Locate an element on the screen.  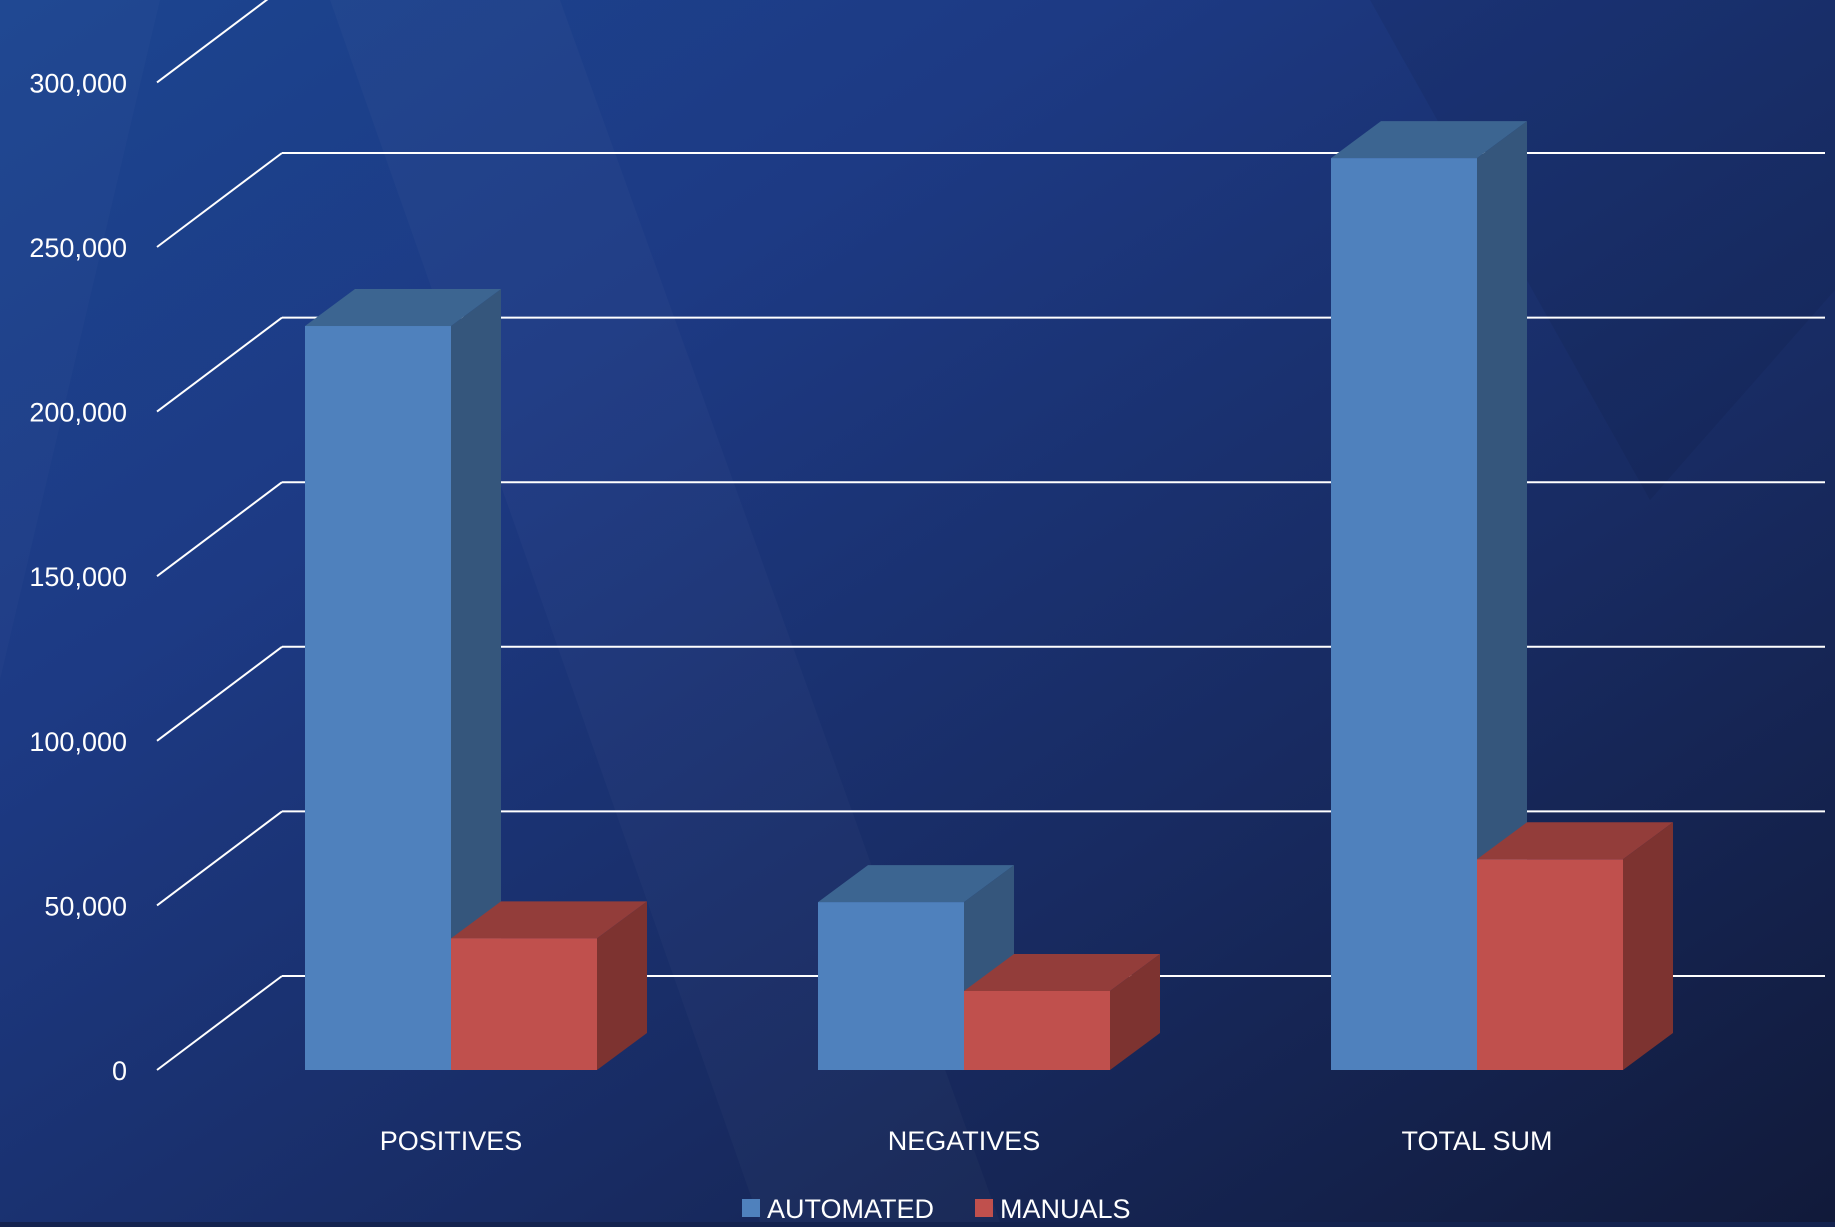
y-tick-label: 150,000 is located at coordinates (78, 577).